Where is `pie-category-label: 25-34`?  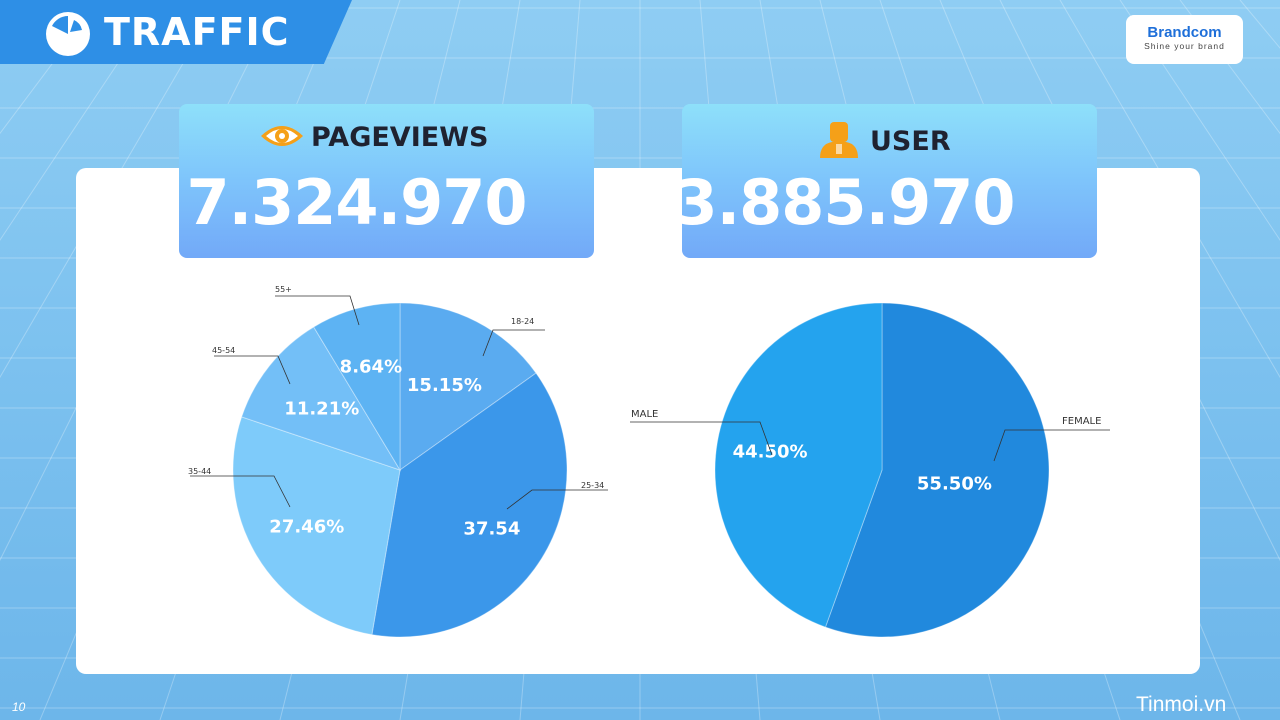
pie-category-label: 25-34 is located at coordinates (592, 485).